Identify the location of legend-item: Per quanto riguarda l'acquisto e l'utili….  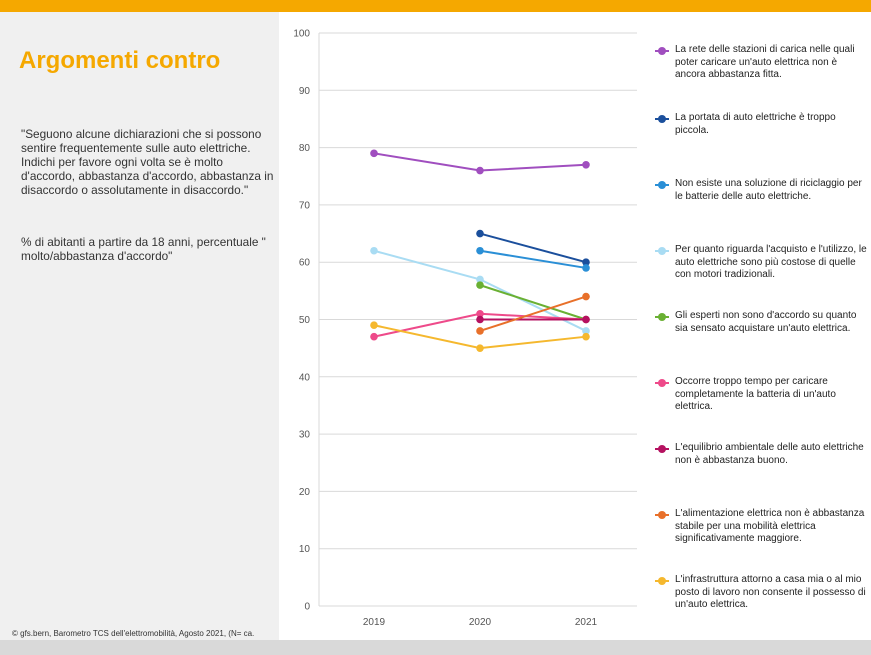
(762, 263).